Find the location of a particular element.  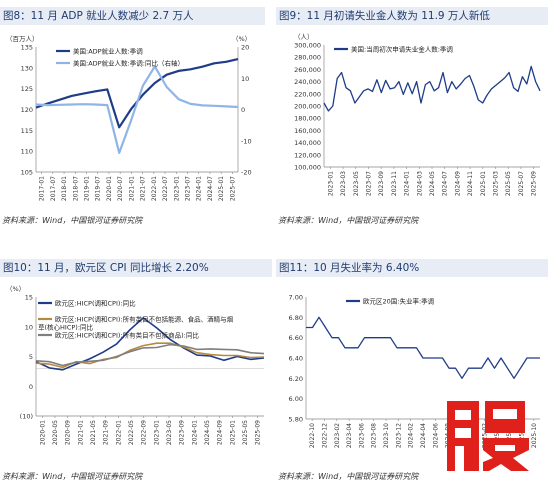

x-tick-label: 2020-05 is located at coordinates (55, 432).